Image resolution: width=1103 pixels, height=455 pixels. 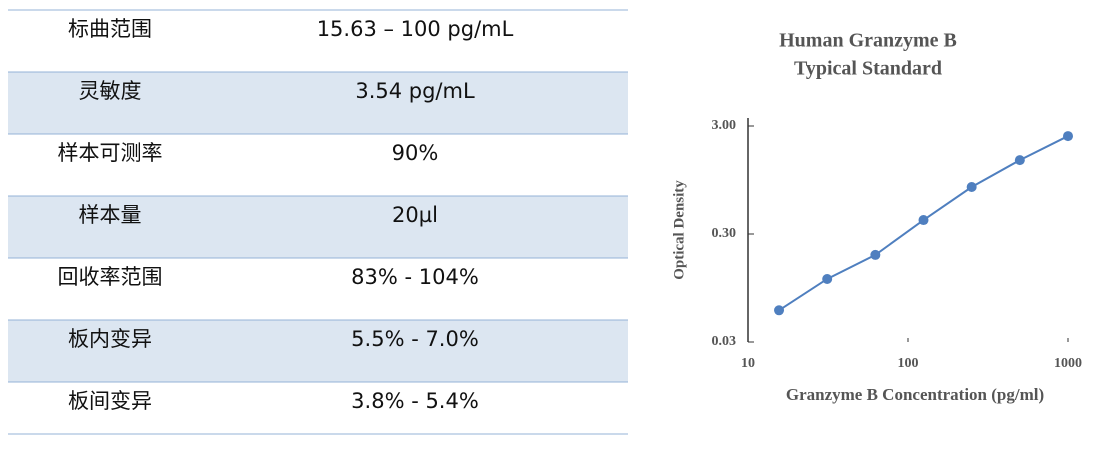 I want to click on cell-label: 回收率范围, so click(x=110, y=277).